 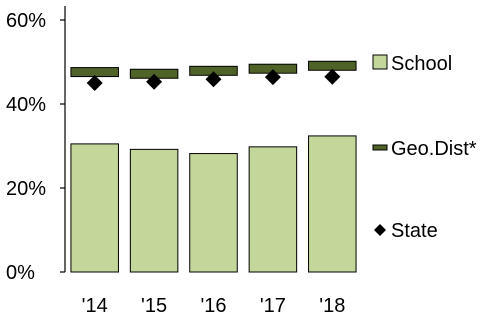 What do you see at coordinates (414, 231) in the screenshot?
I see `legend-label-state: State` at bounding box center [414, 231].